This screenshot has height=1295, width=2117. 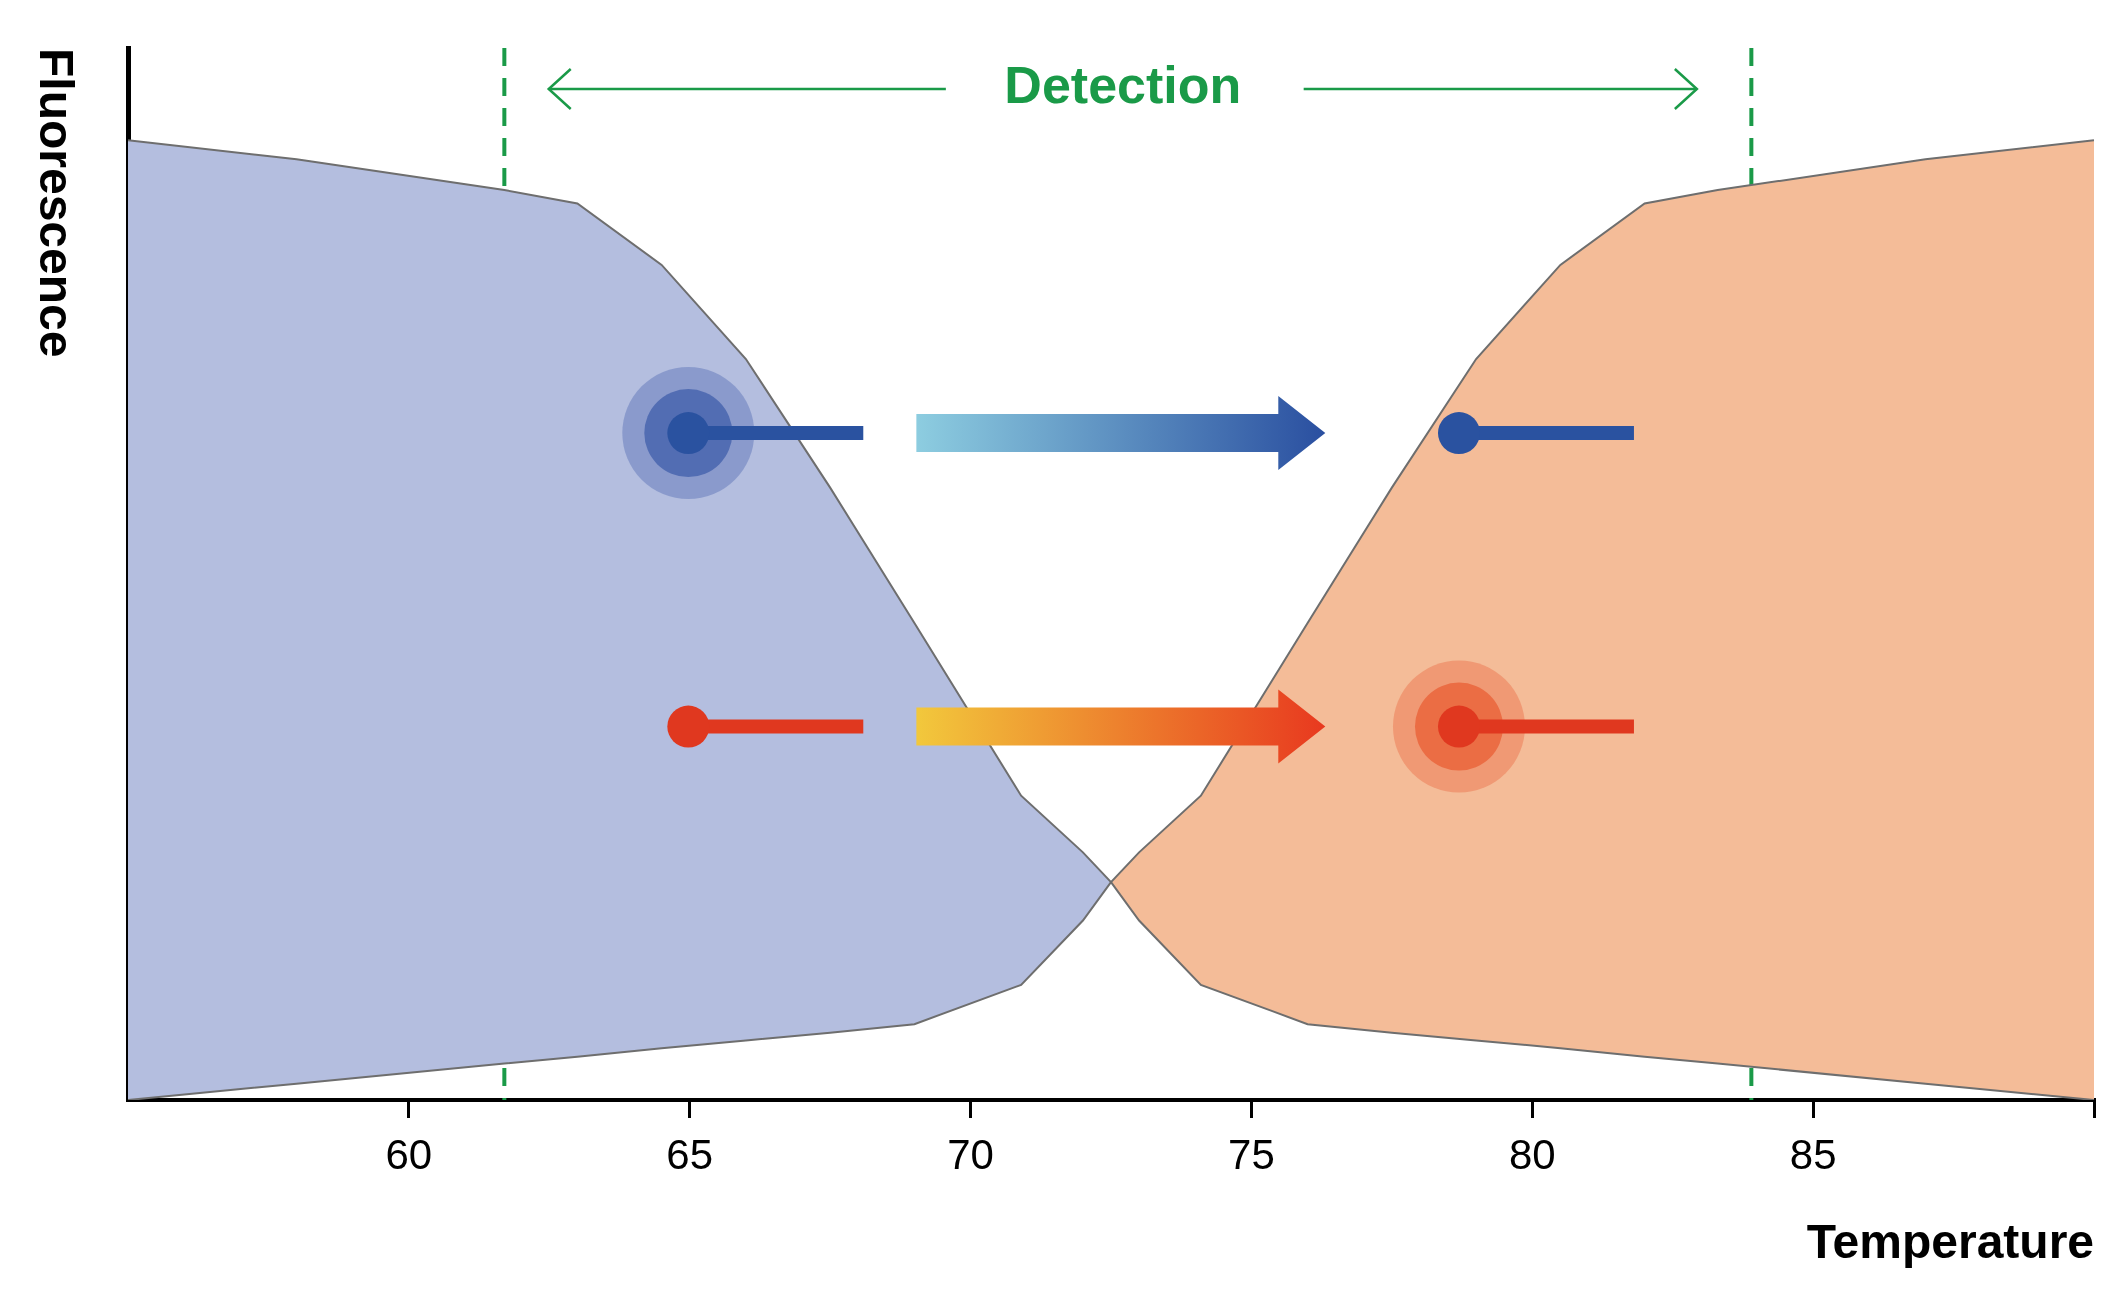 What do you see at coordinates (1251, 1154) in the screenshot?
I see `x-tick-label: 75` at bounding box center [1251, 1154].